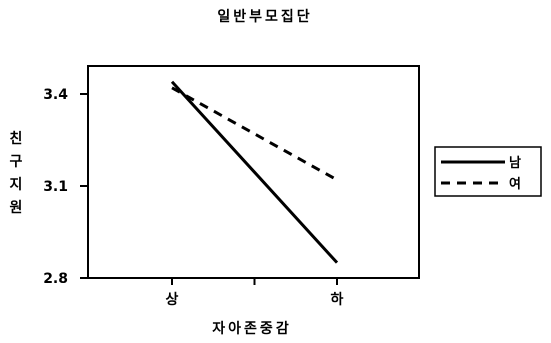 This screenshot has width=551, height=343. I want to click on legend: 남여, so click(488, 171).